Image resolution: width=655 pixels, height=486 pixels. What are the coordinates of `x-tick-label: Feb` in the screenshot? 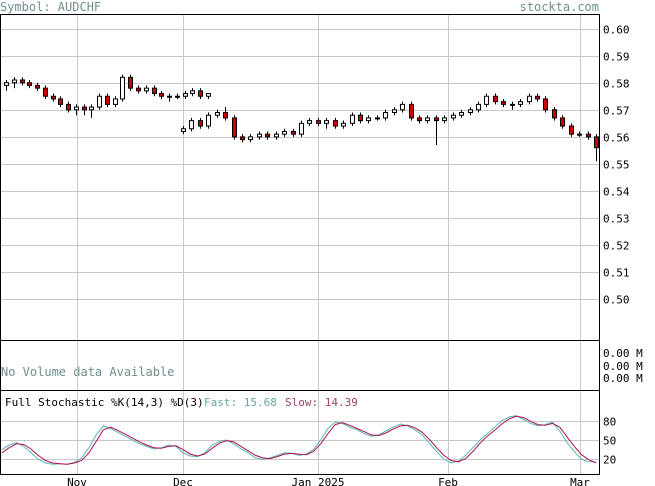 It's located at (448, 481).